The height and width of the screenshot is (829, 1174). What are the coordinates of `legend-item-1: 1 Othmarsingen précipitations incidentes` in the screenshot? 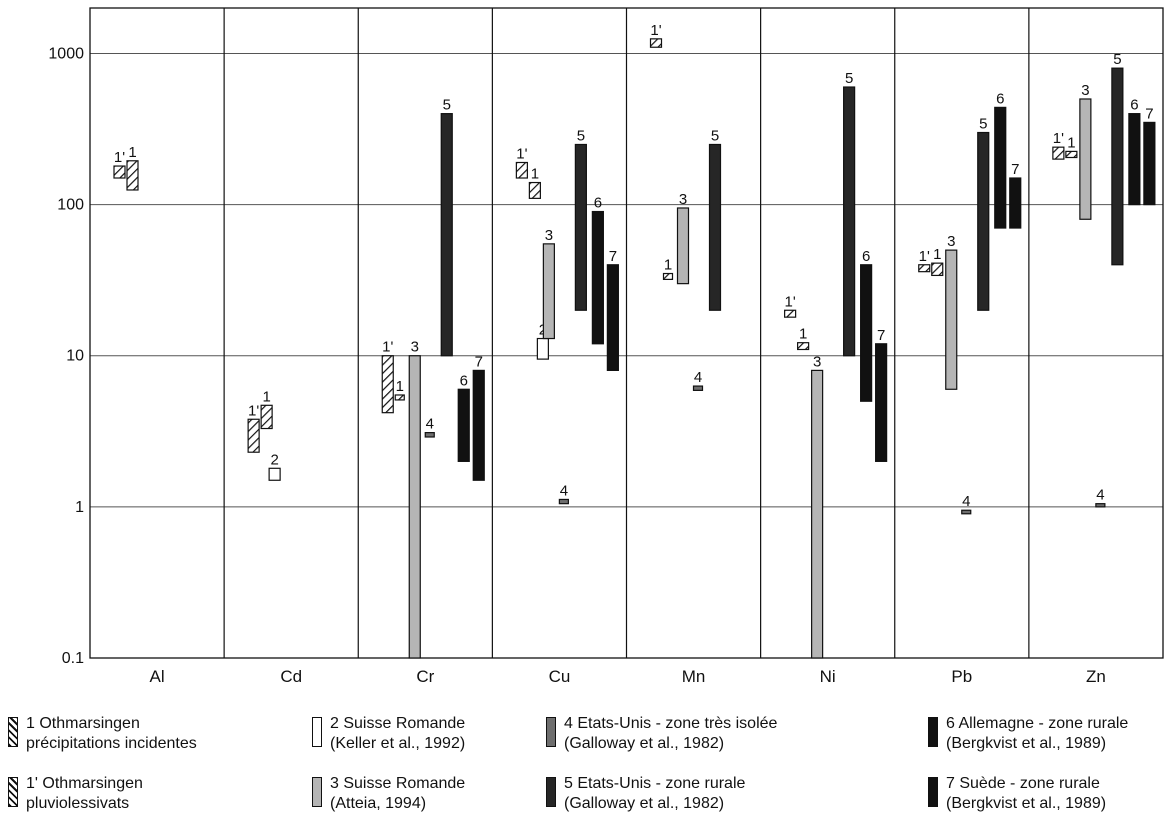 It's located at (102, 734).